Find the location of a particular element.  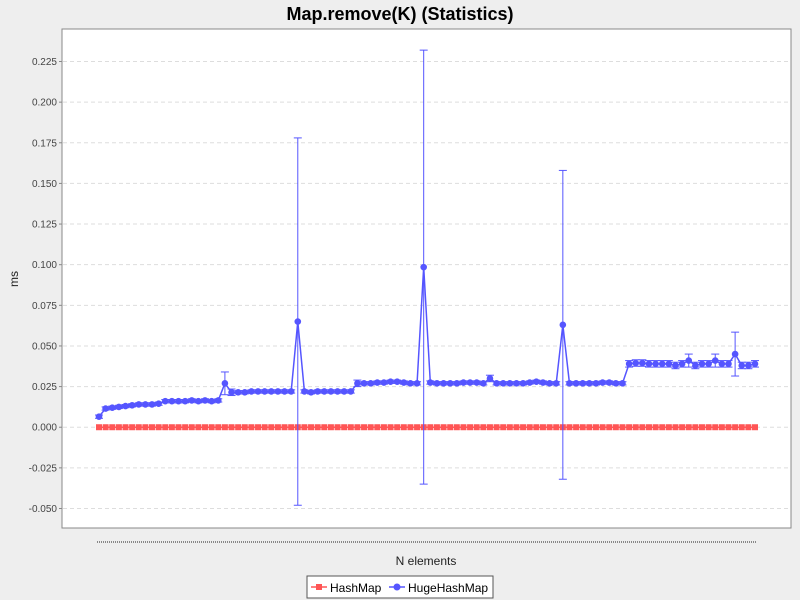

y-tick-label: 0.175 is located at coordinates (44, 143).